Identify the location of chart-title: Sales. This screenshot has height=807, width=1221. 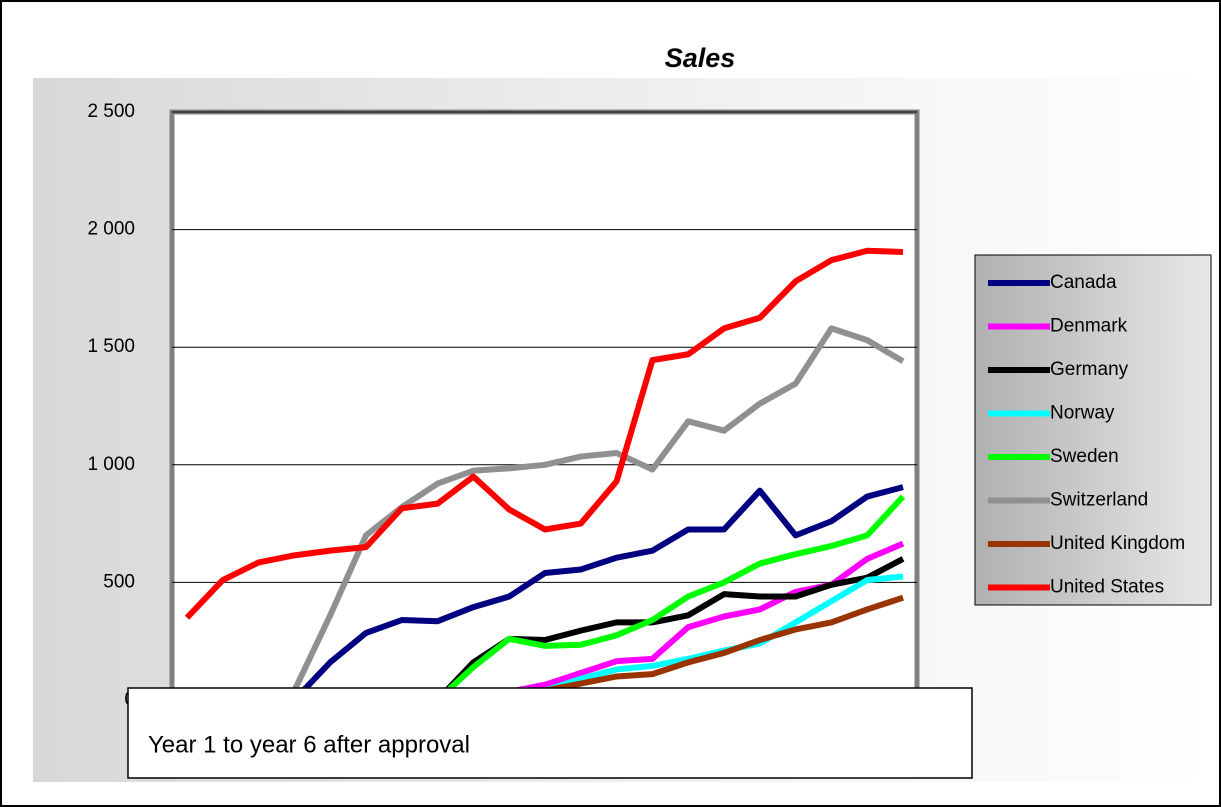
(700, 58).